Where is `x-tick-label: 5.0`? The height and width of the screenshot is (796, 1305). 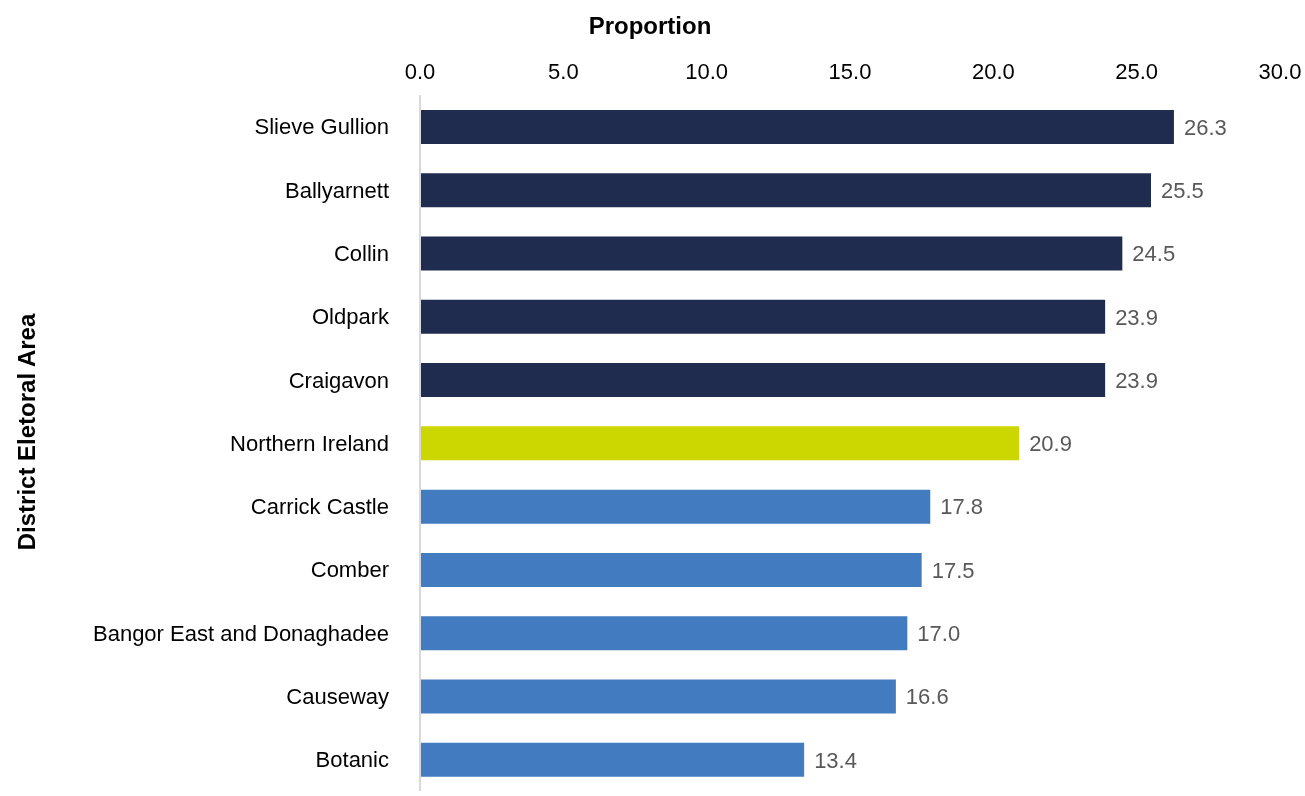
x-tick-label: 5.0 is located at coordinates (563, 71).